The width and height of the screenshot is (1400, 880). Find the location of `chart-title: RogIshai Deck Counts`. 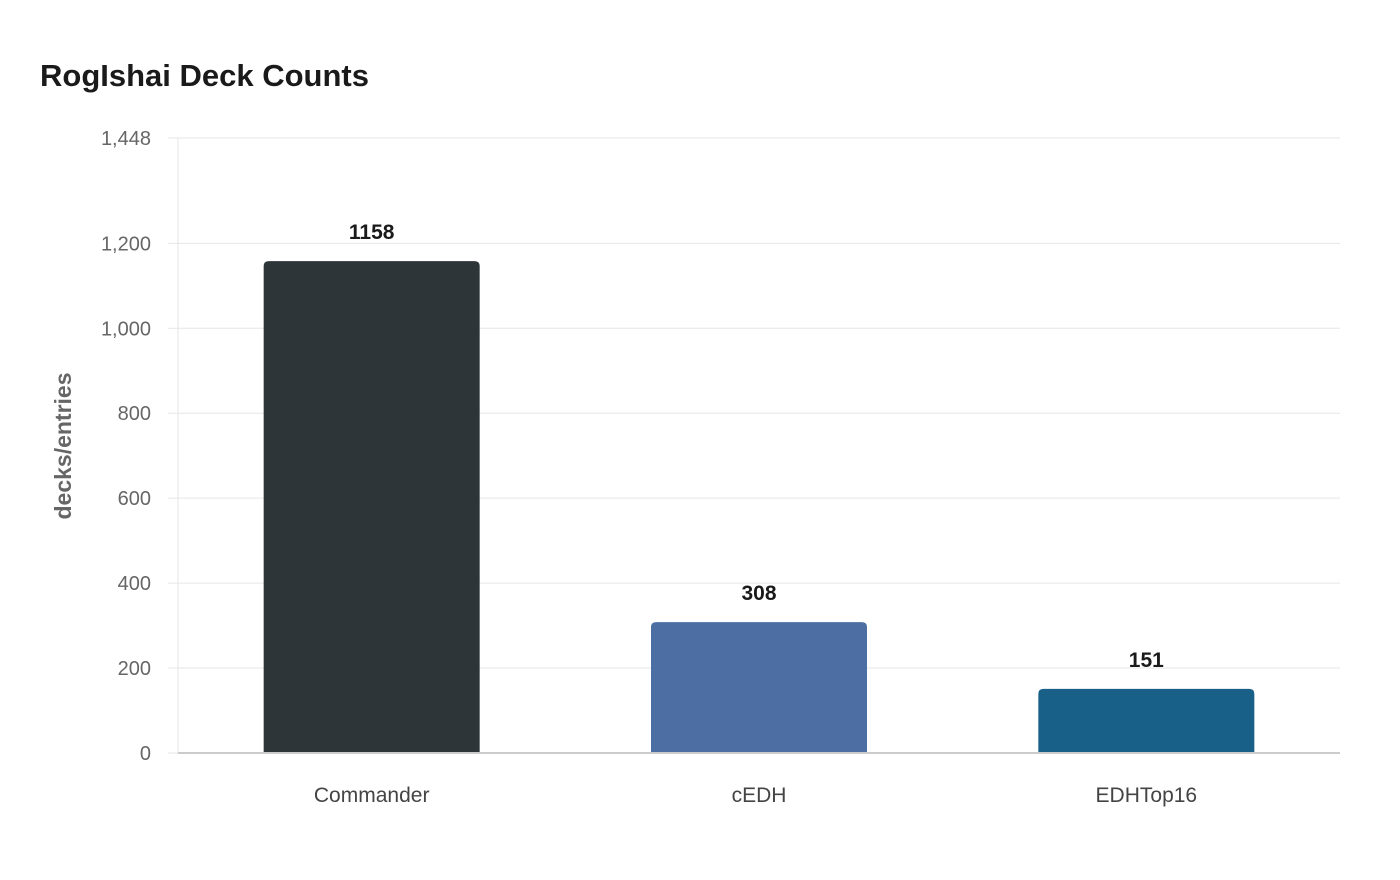

chart-title: RogIshai Deck Counts is located at coordinates (204, 75).